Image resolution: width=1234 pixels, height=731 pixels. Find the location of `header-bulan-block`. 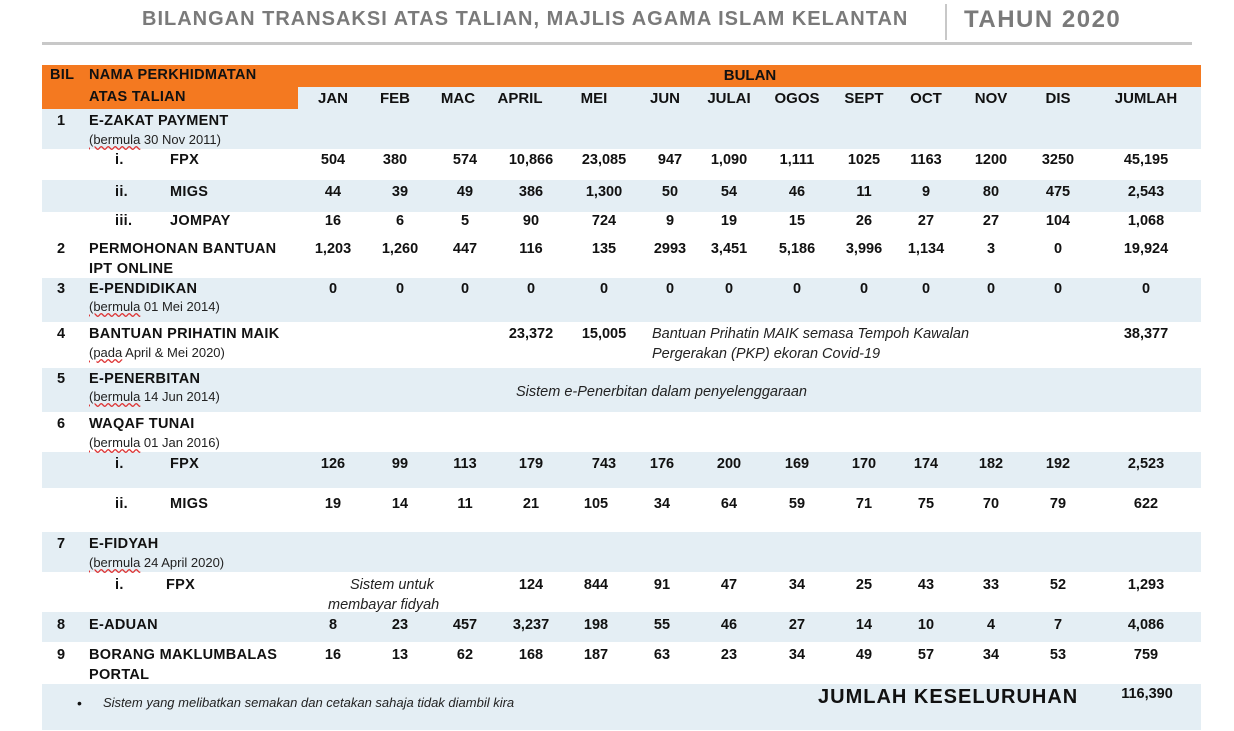

header-bulan-block is located at coordinates (749, 76).